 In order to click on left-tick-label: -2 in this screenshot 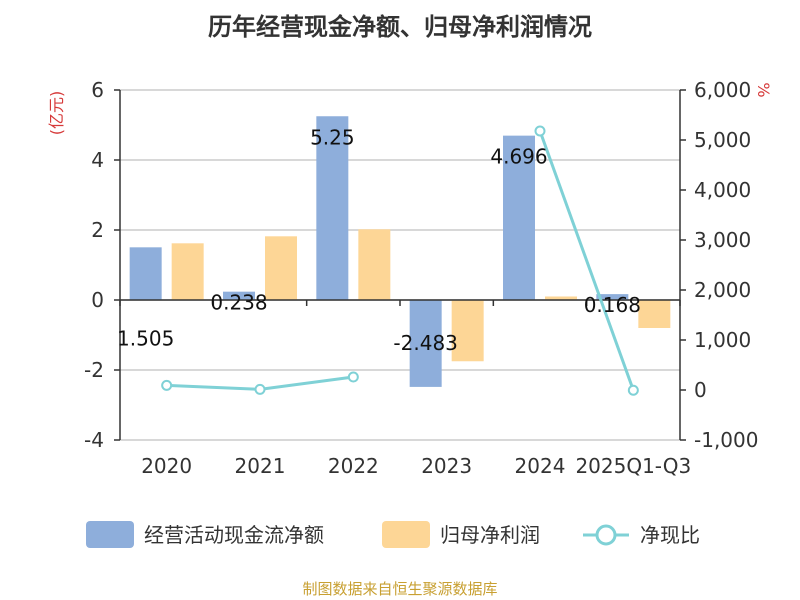, I will do `click(94, 370)`.